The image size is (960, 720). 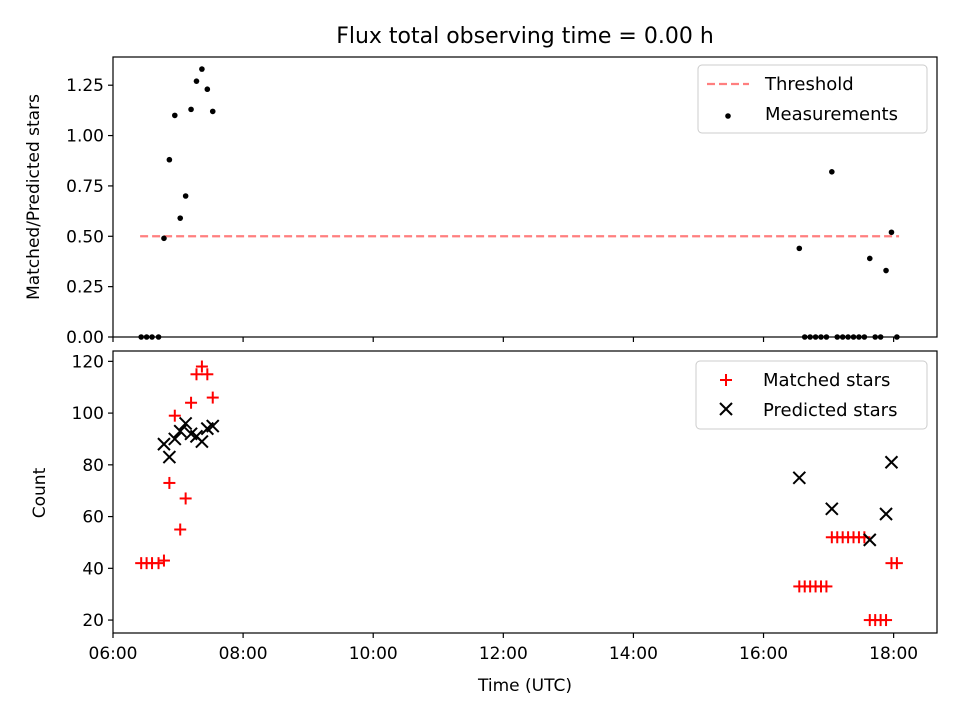 I want to click on legend-measurements-swatch, so click(x=728, y=116).